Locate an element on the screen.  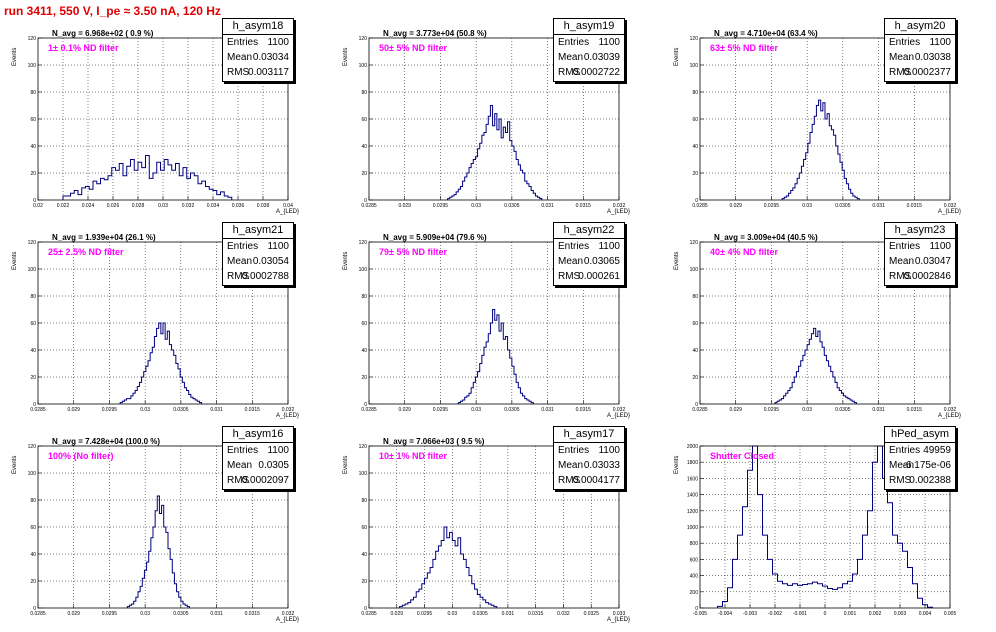
y-tick-label: 120 is located at coordinates (32, 39).